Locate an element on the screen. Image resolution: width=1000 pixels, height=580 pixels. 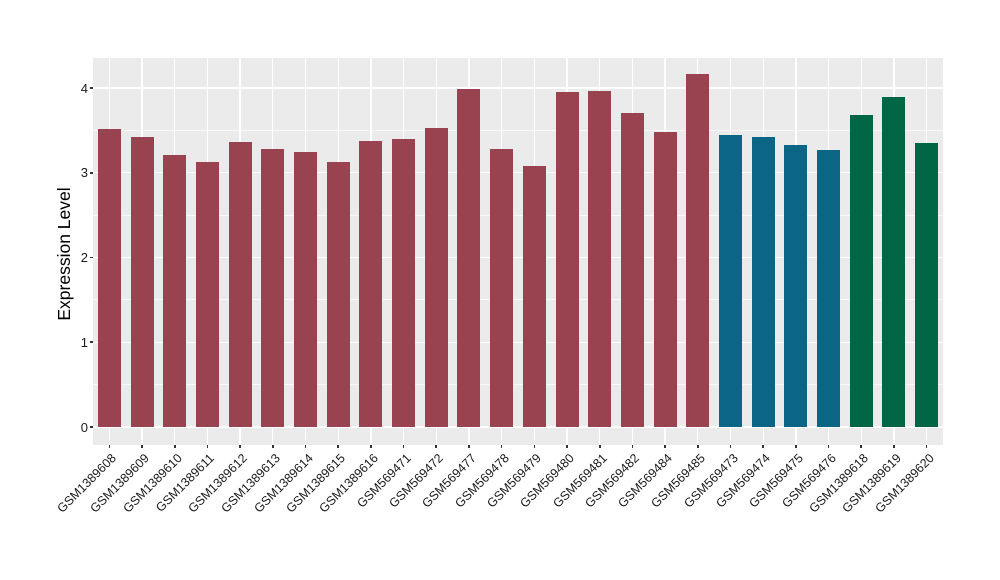
bar-GSM1389618 is located at coordinates (861, 271).